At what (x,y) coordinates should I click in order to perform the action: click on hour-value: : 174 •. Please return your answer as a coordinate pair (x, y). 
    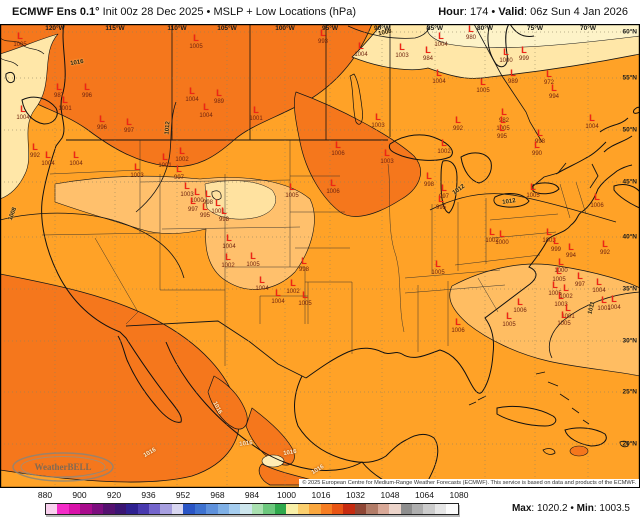
    Looking at the image, I should click on (481, 12).